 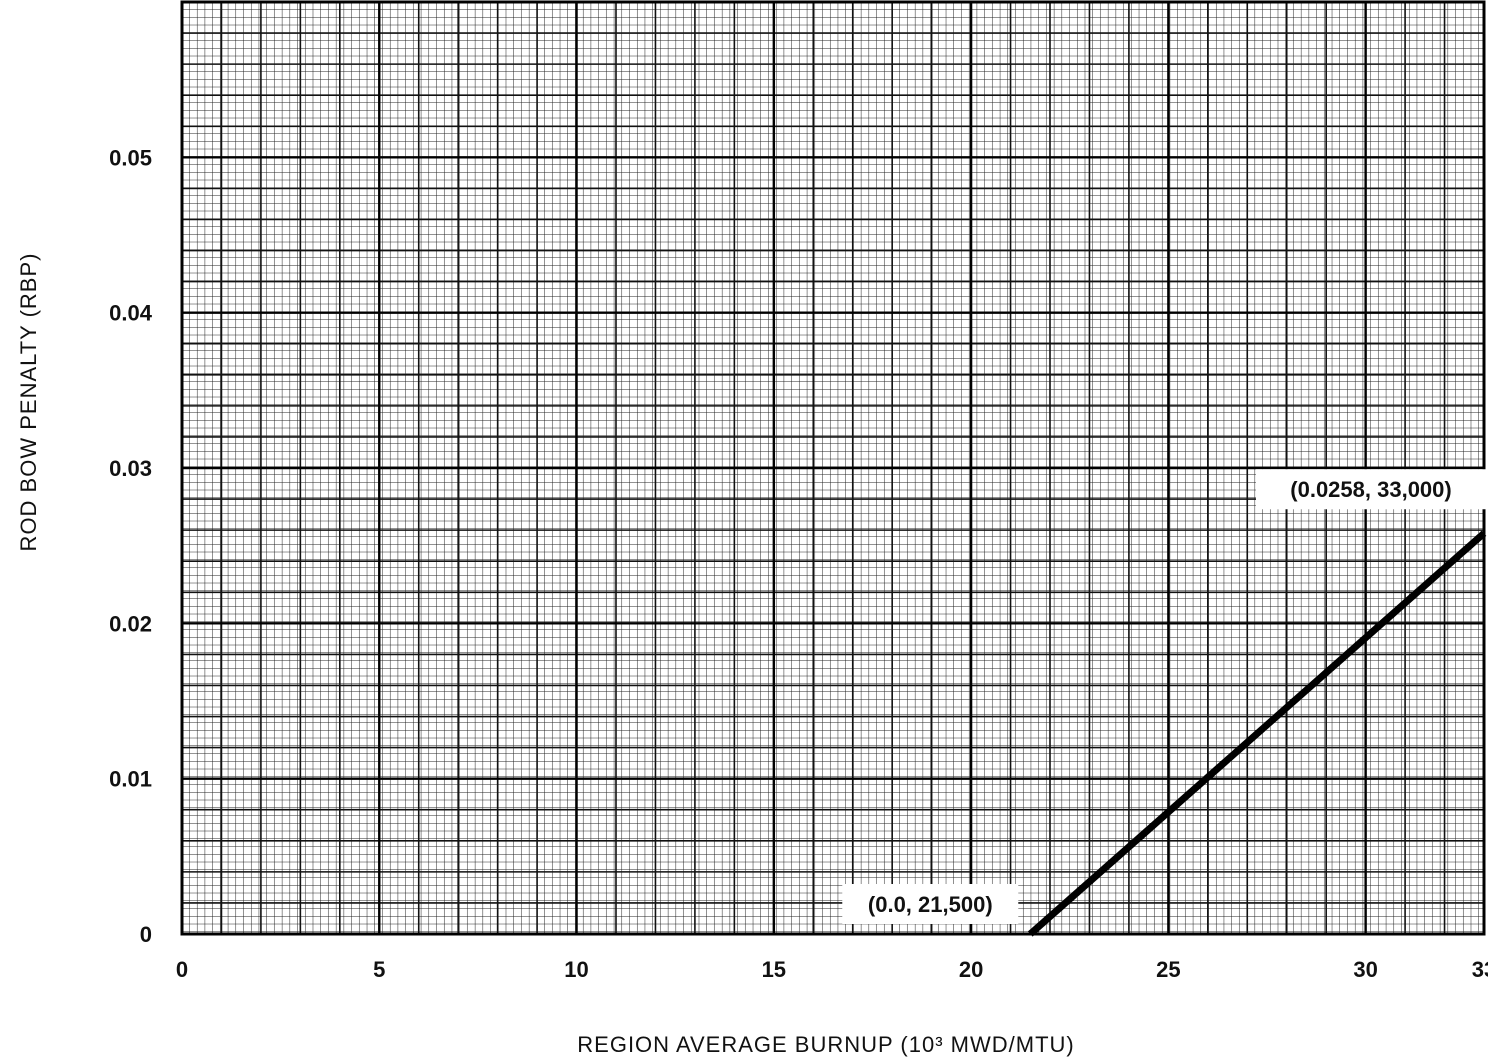 I want to click on x-axis-label: REGION AVERAGE BURNUP (10³ MWD/MTU), so click(x=825, y=1044).